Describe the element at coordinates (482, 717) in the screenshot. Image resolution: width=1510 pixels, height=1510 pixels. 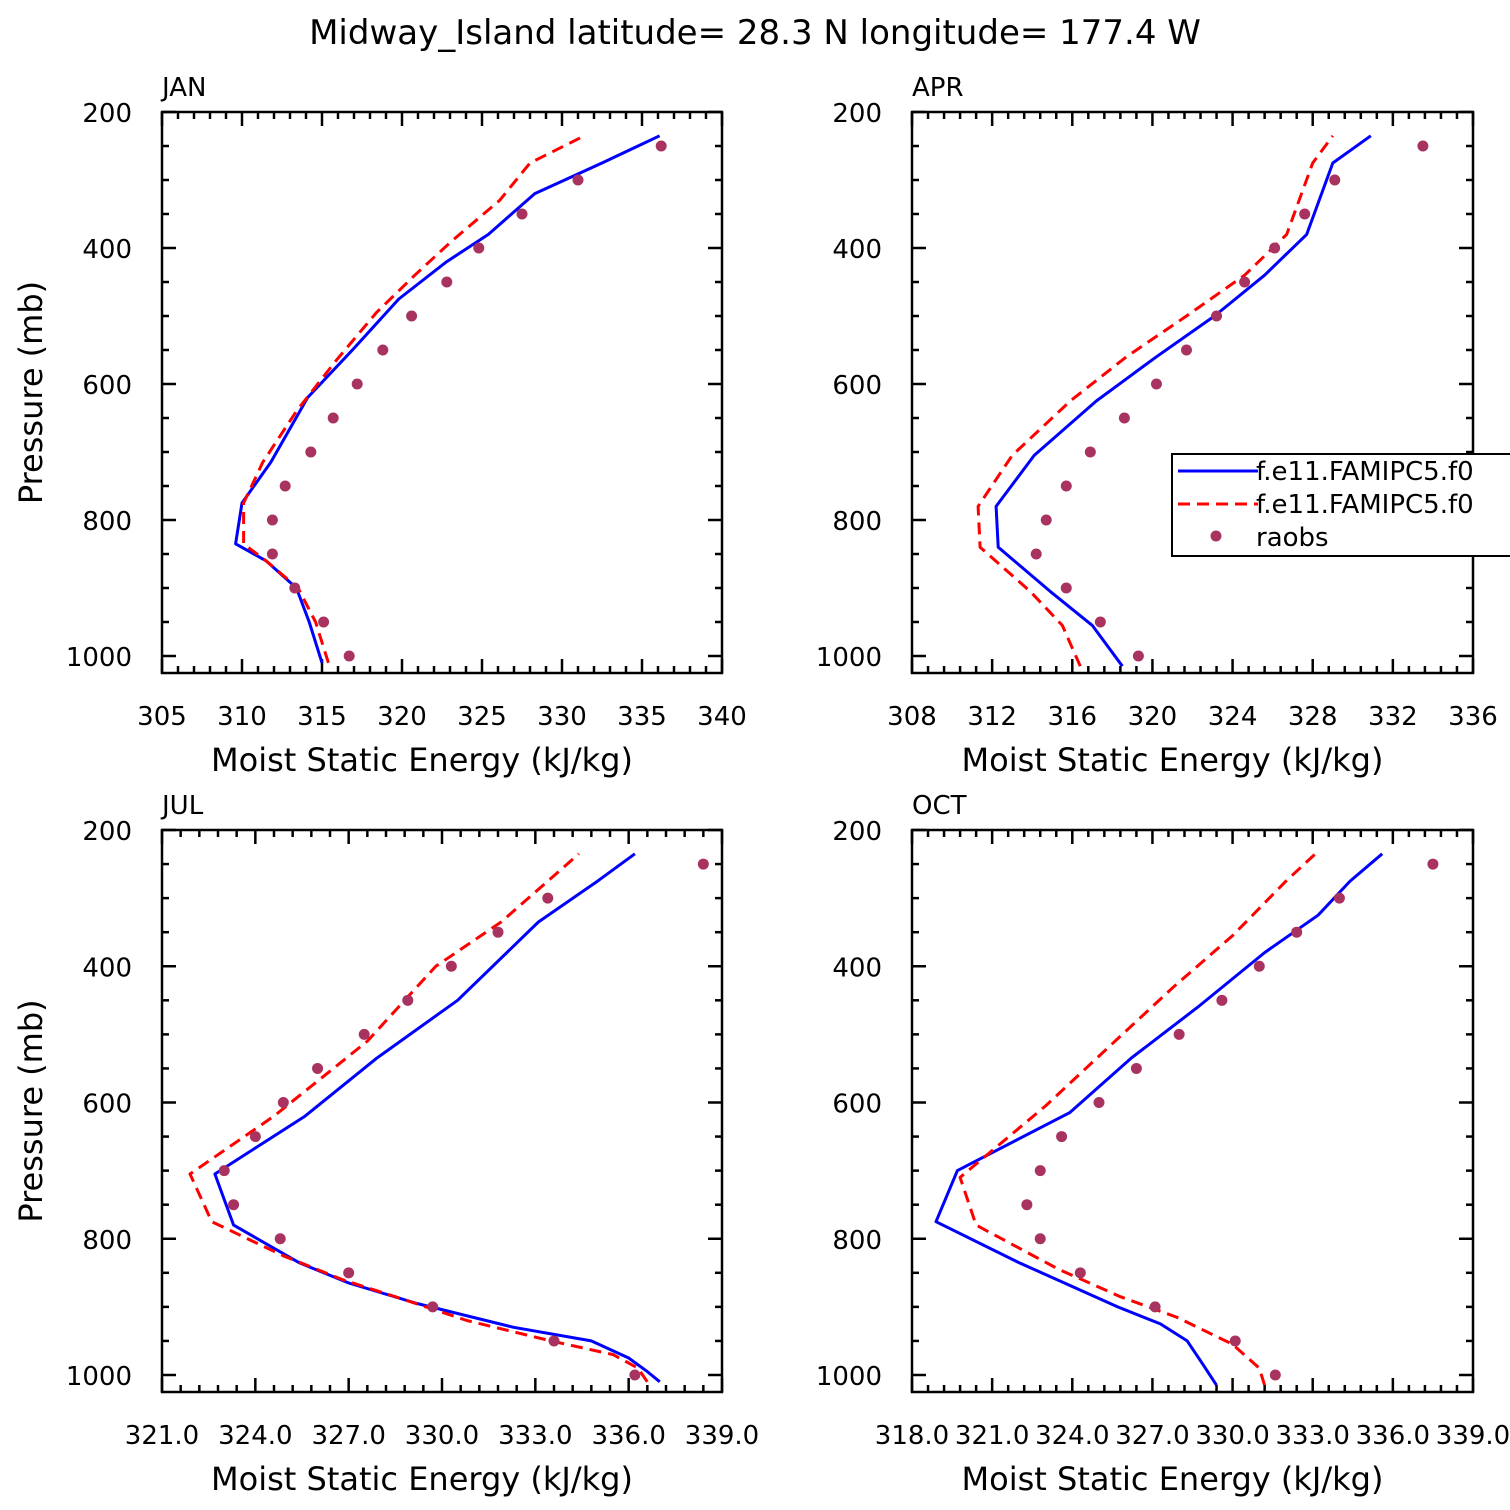
I see `x-tick-label: 325` at that location.